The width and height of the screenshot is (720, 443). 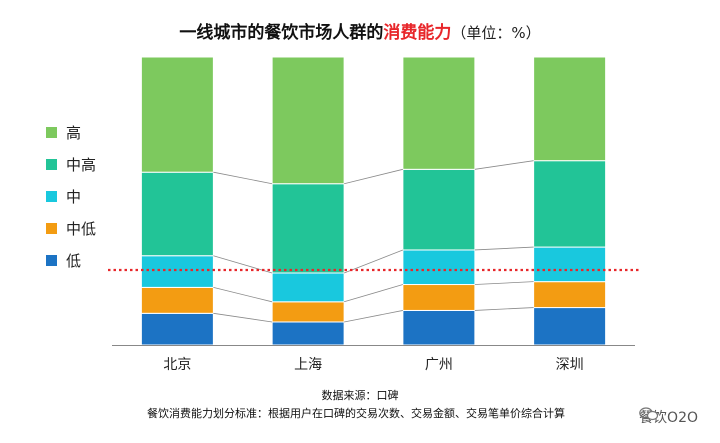 I want to click on category-label: 上海, so click(x=308, y=365).